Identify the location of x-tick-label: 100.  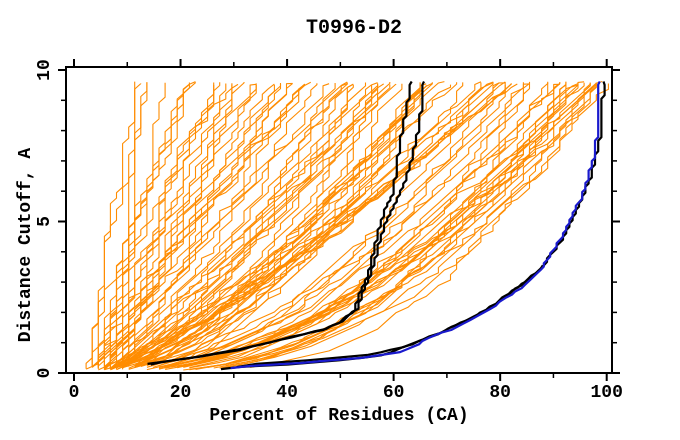
(606, 393).